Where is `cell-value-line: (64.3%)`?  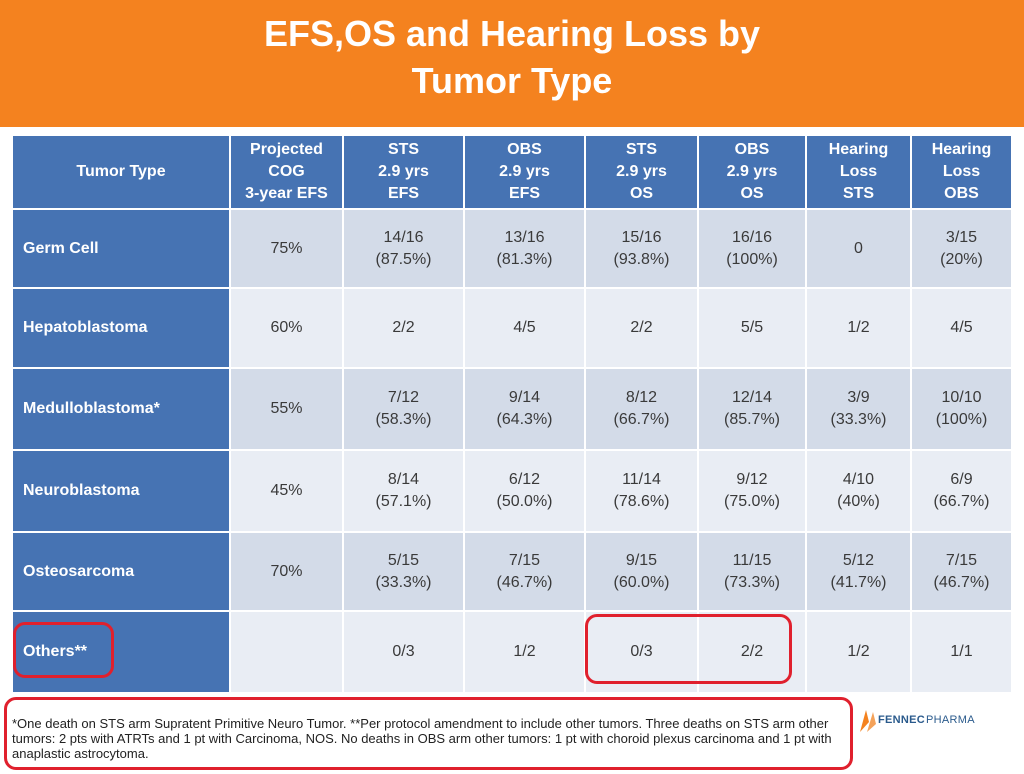 cell-value-line: (64.3%) is located at coordinates (524, 419).